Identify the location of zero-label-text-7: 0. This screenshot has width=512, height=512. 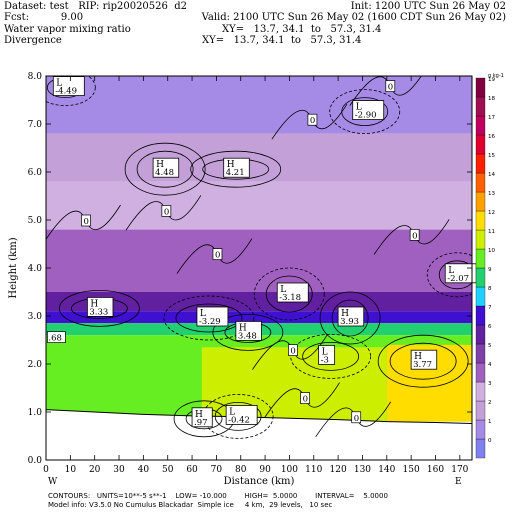
(305, 400).